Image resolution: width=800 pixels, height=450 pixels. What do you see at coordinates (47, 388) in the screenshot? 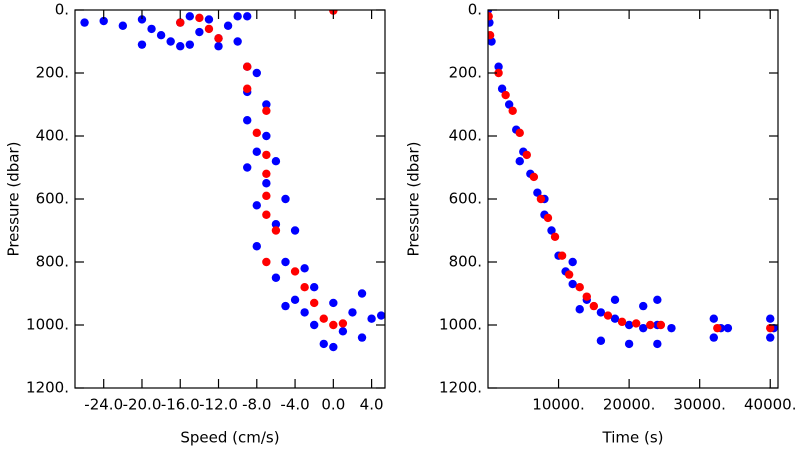
I see `y-tick-label: 1200.` at bounding box center [47, 388].